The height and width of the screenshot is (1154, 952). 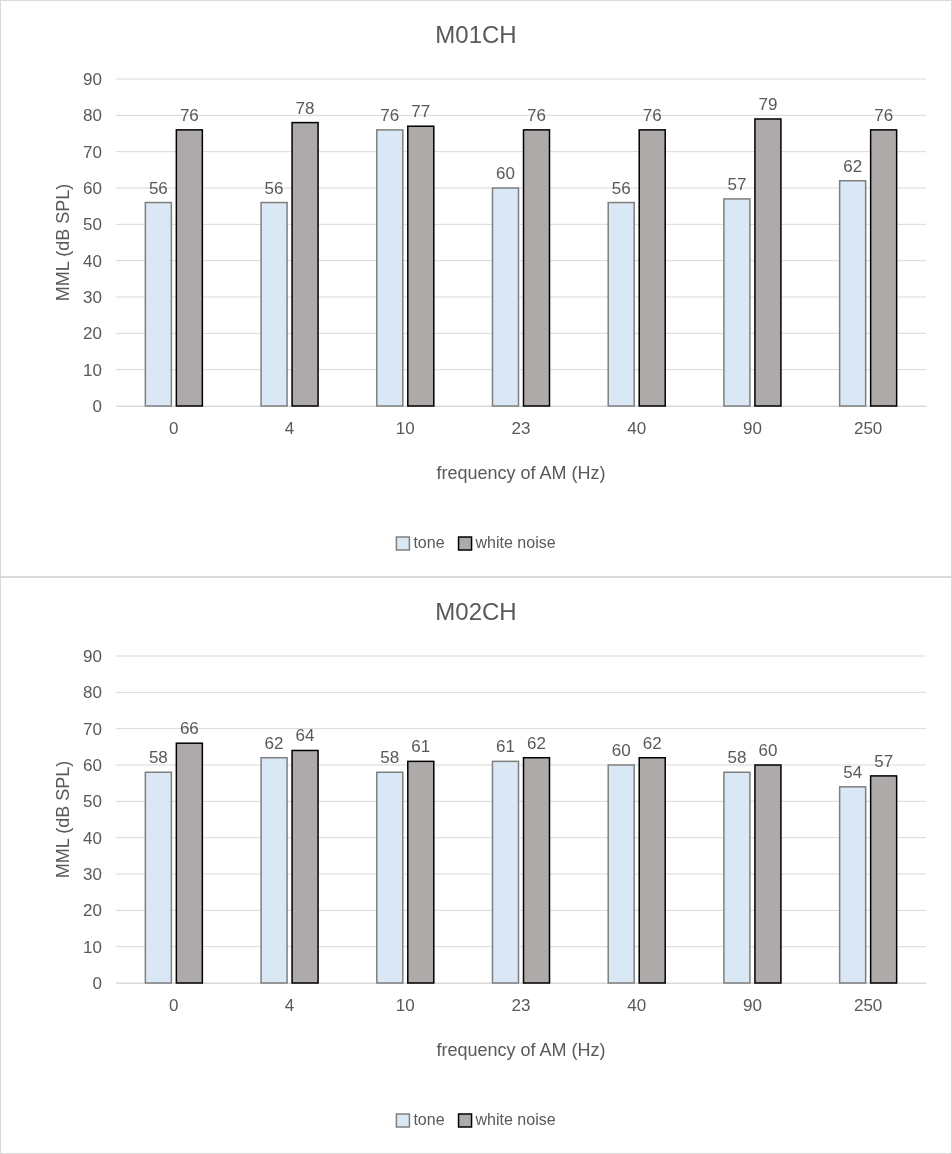 I want to click on data-label: 79, so click(x=768, y=104).